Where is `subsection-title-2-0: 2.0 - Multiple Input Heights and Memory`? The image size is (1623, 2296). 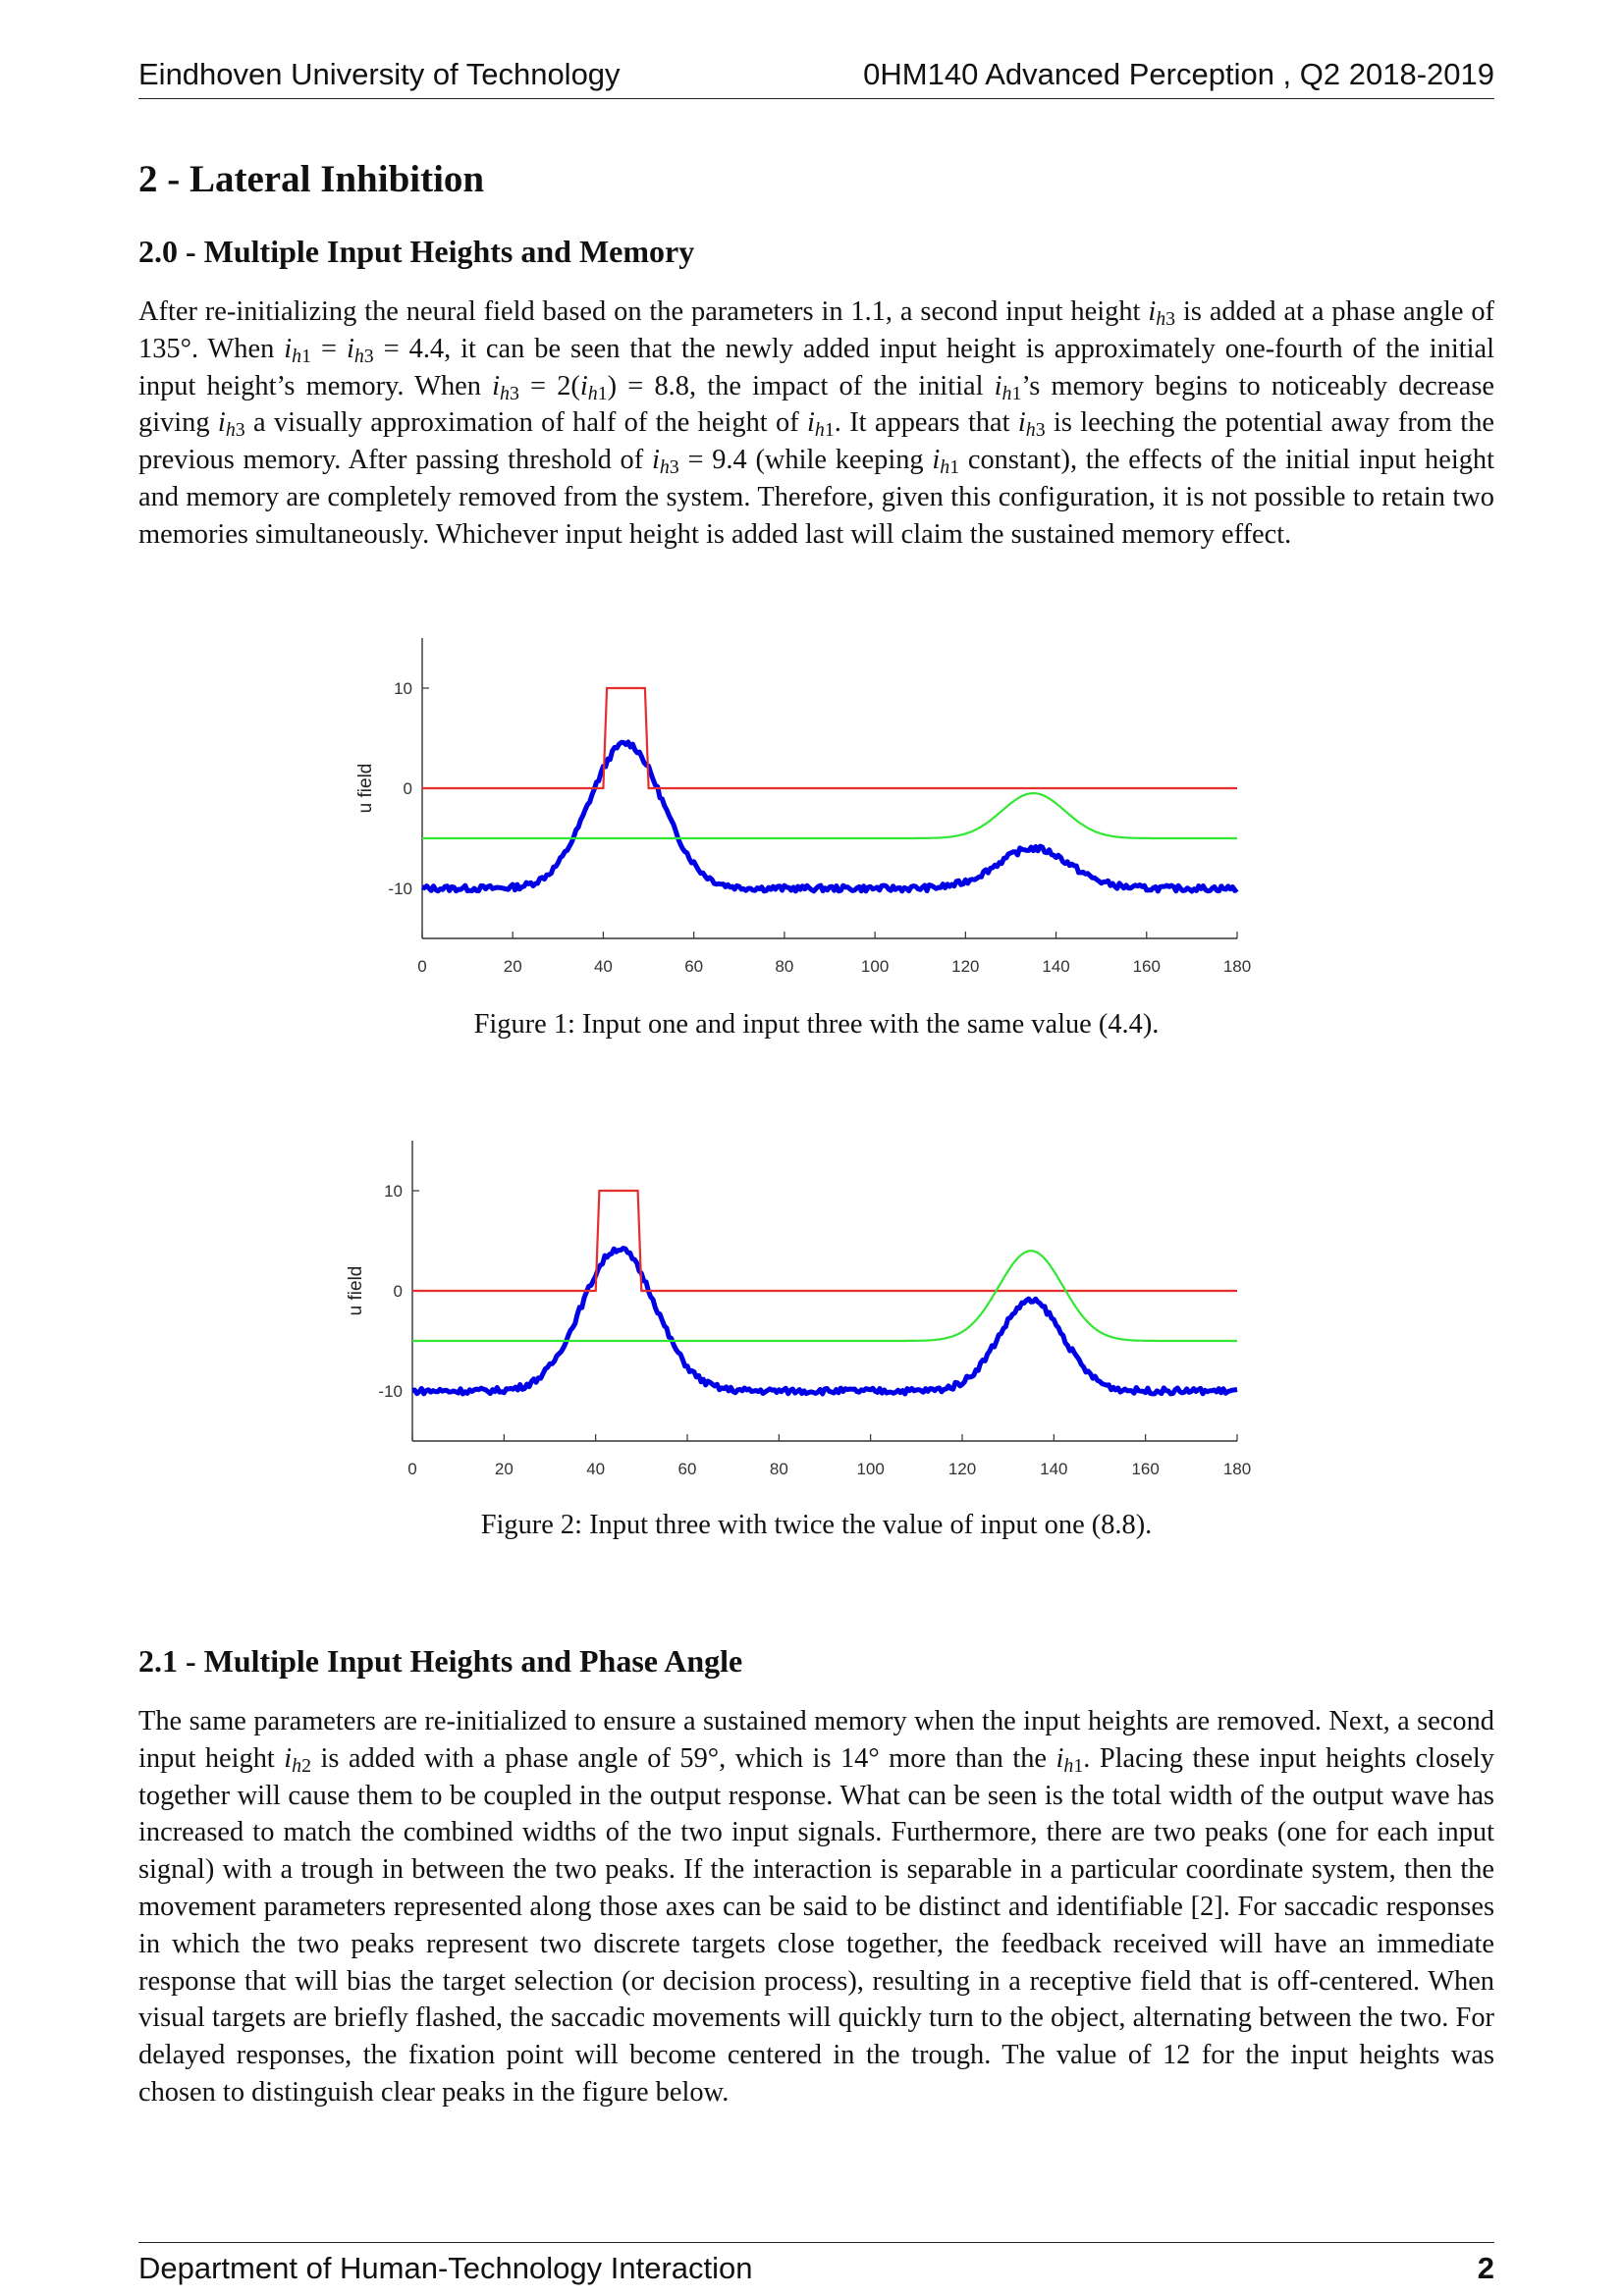 subsection-title-2-0: 2.0 - Multiple Input Heights and Memory is located at coordinates (417, 251).